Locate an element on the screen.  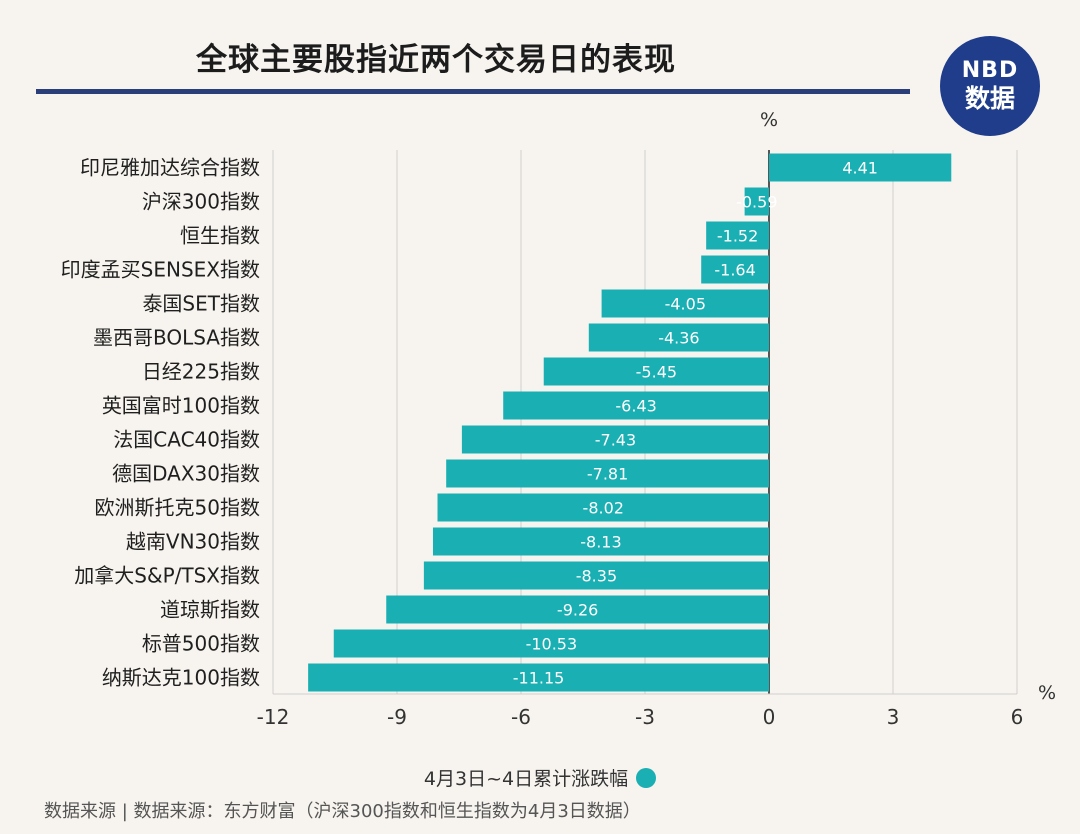
x-tick-labels: -12 -9 -6 -3 0 3 6 is located at coordinates (640, 717).